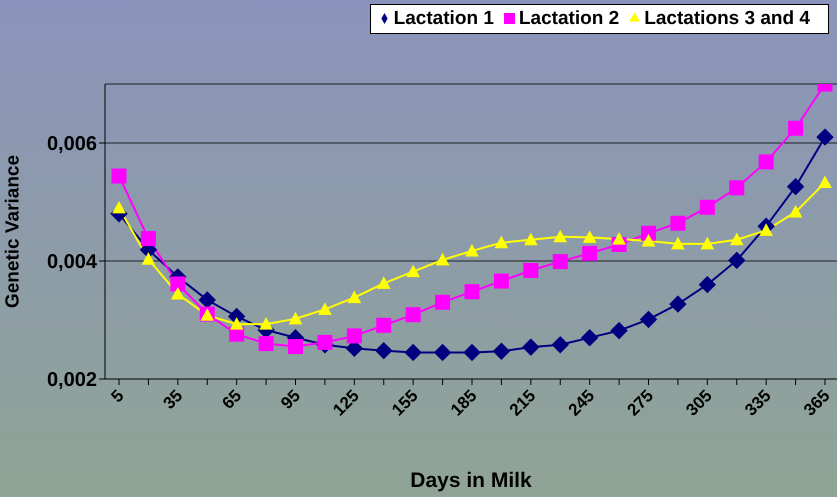 The image size is (837, 497). What do you see at coordinates (71, 380) in the screenshot?
I see `y-tick-label: 0,002` at bounding box center [71, 380].